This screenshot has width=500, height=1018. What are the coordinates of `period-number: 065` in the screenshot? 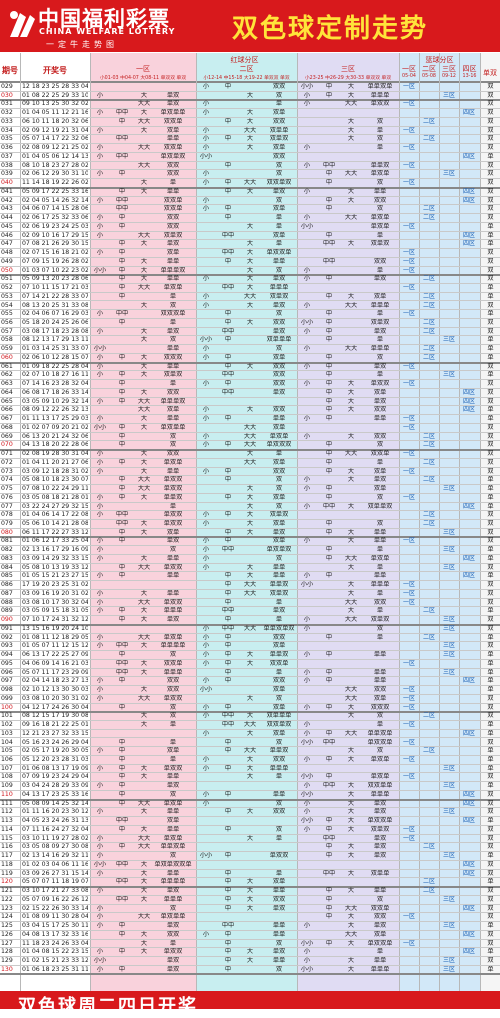 It's located at (7, 401).